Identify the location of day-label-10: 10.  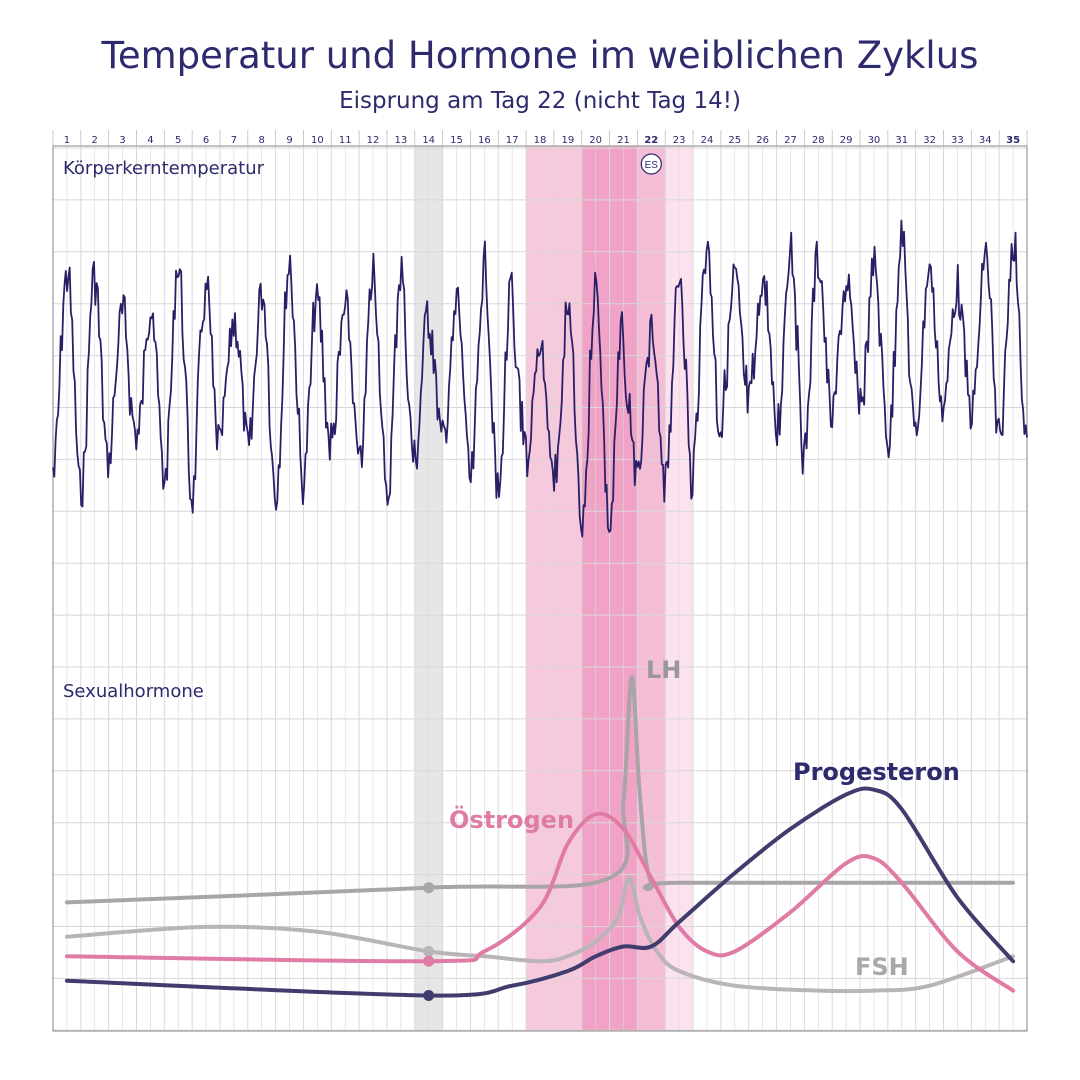
(317, 140).